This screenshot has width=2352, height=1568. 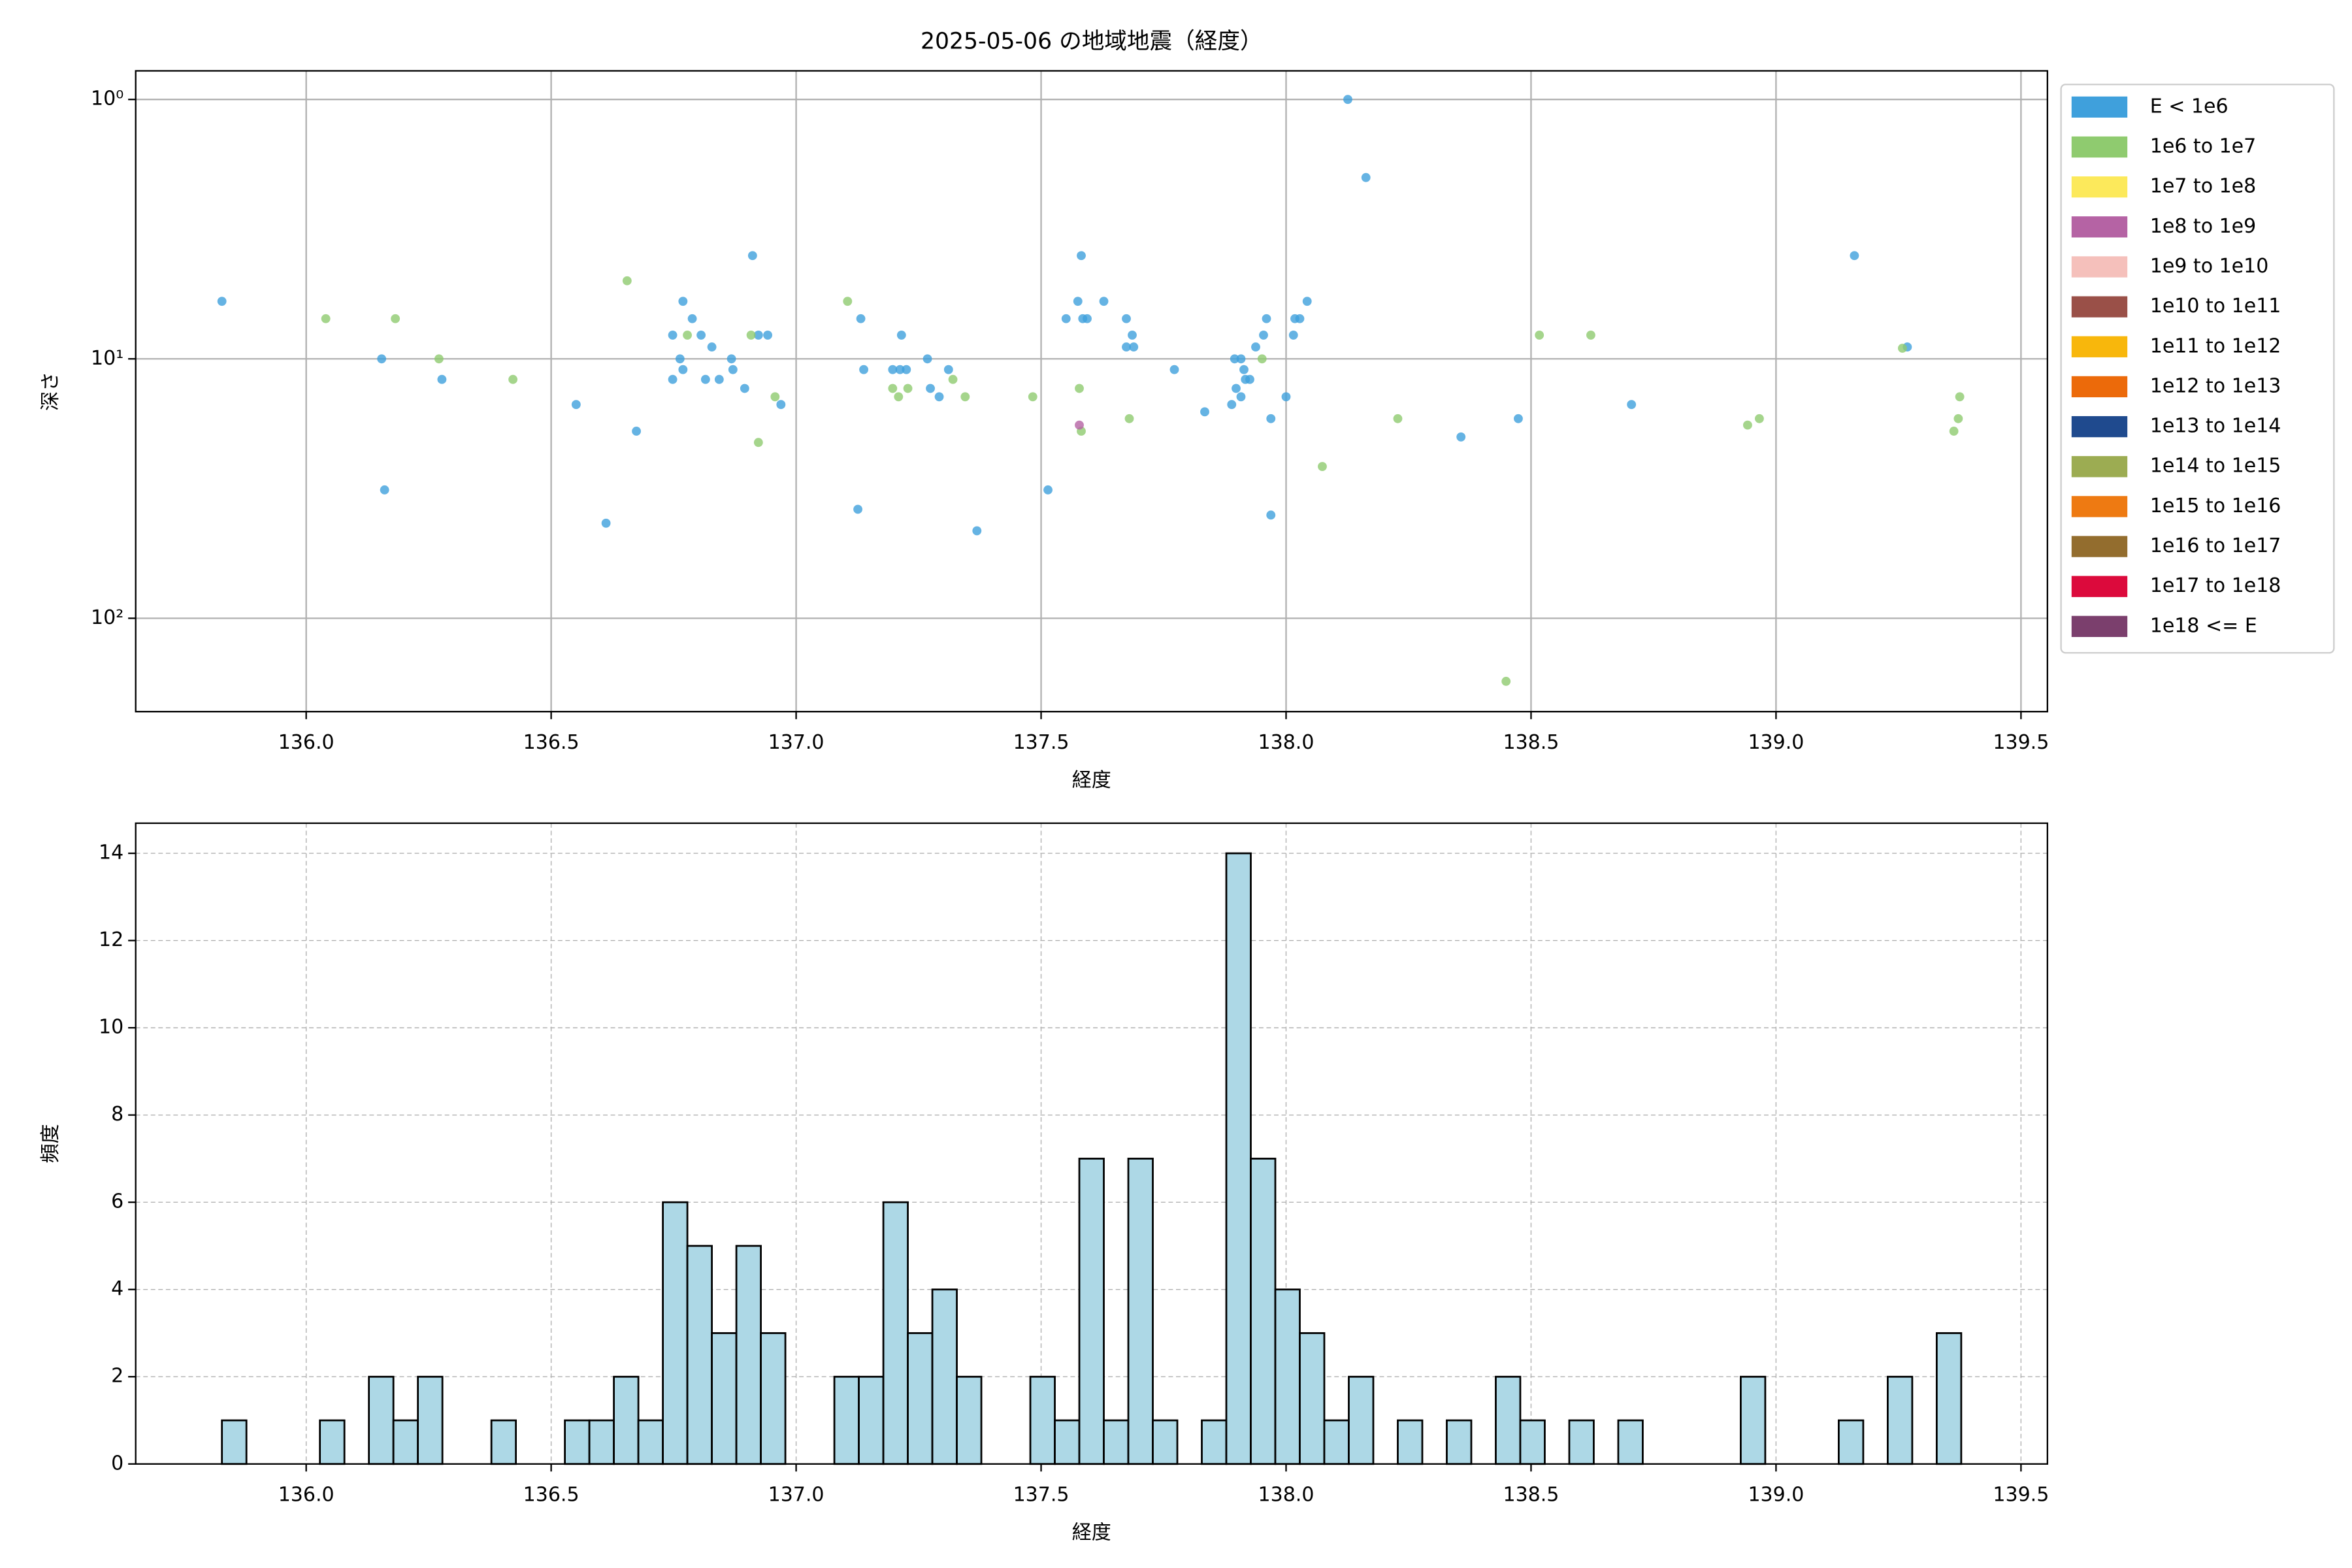 What do you see at coordinates (50, 1143) in the screenshot?
I see `y-axis-label: 頻度` at bounding box center [50, 1143].